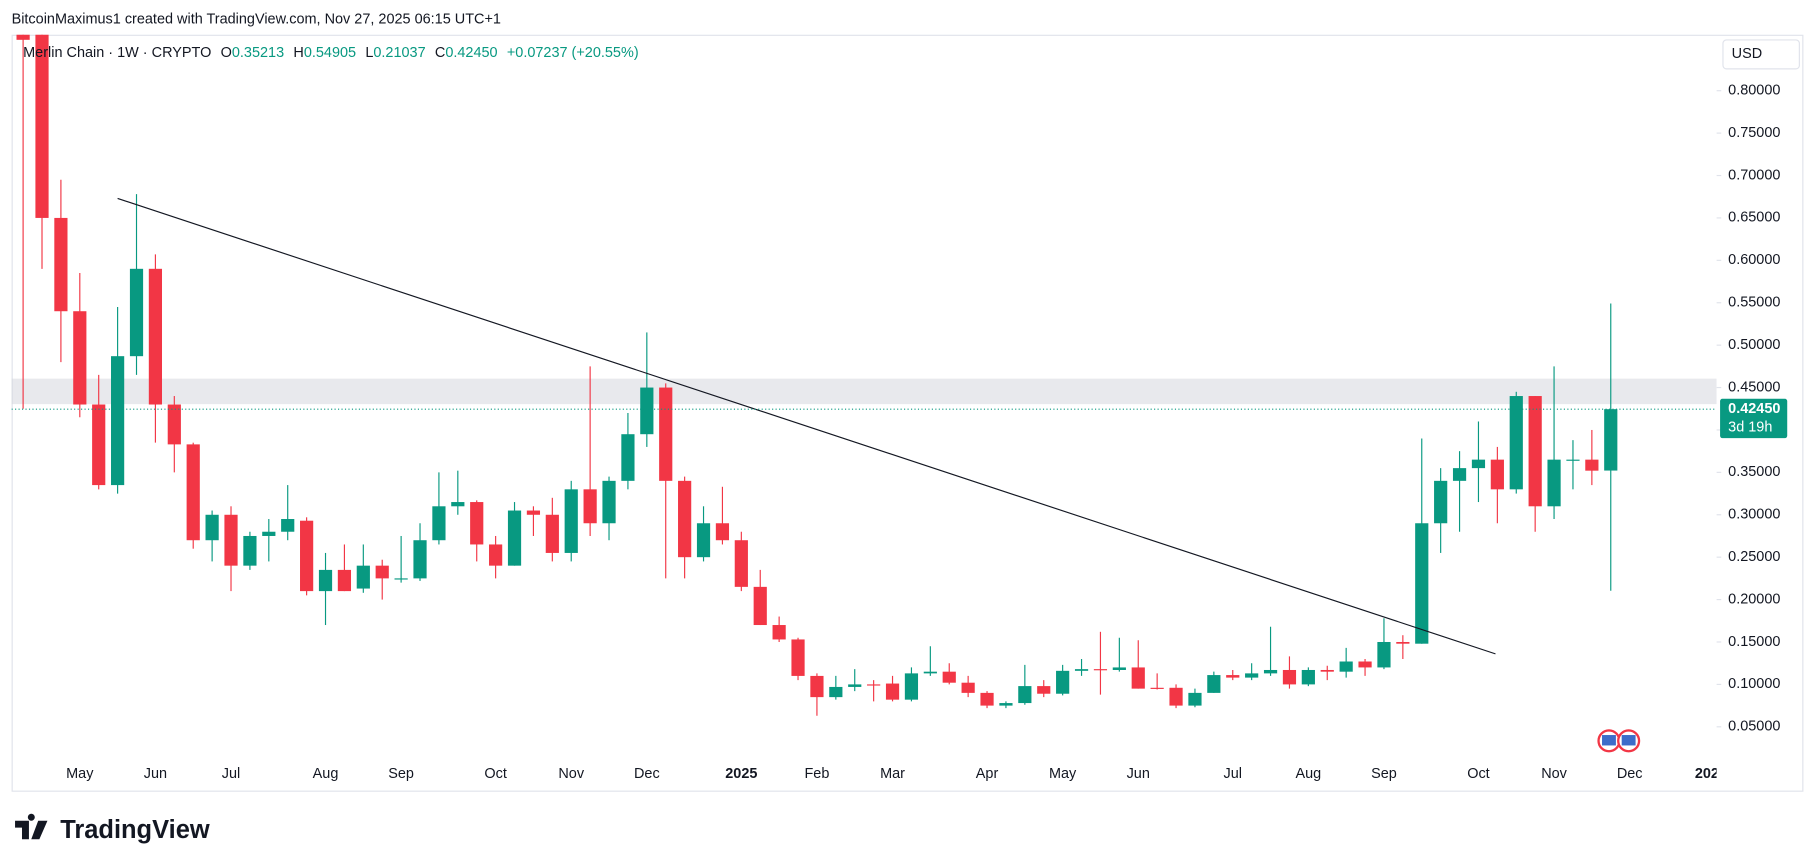 This screenshot has width=1815, height=867. Describe the element at coordinates (1754, 727) in the screenshot. I see `y-tick-label: 0.05000` at that location.